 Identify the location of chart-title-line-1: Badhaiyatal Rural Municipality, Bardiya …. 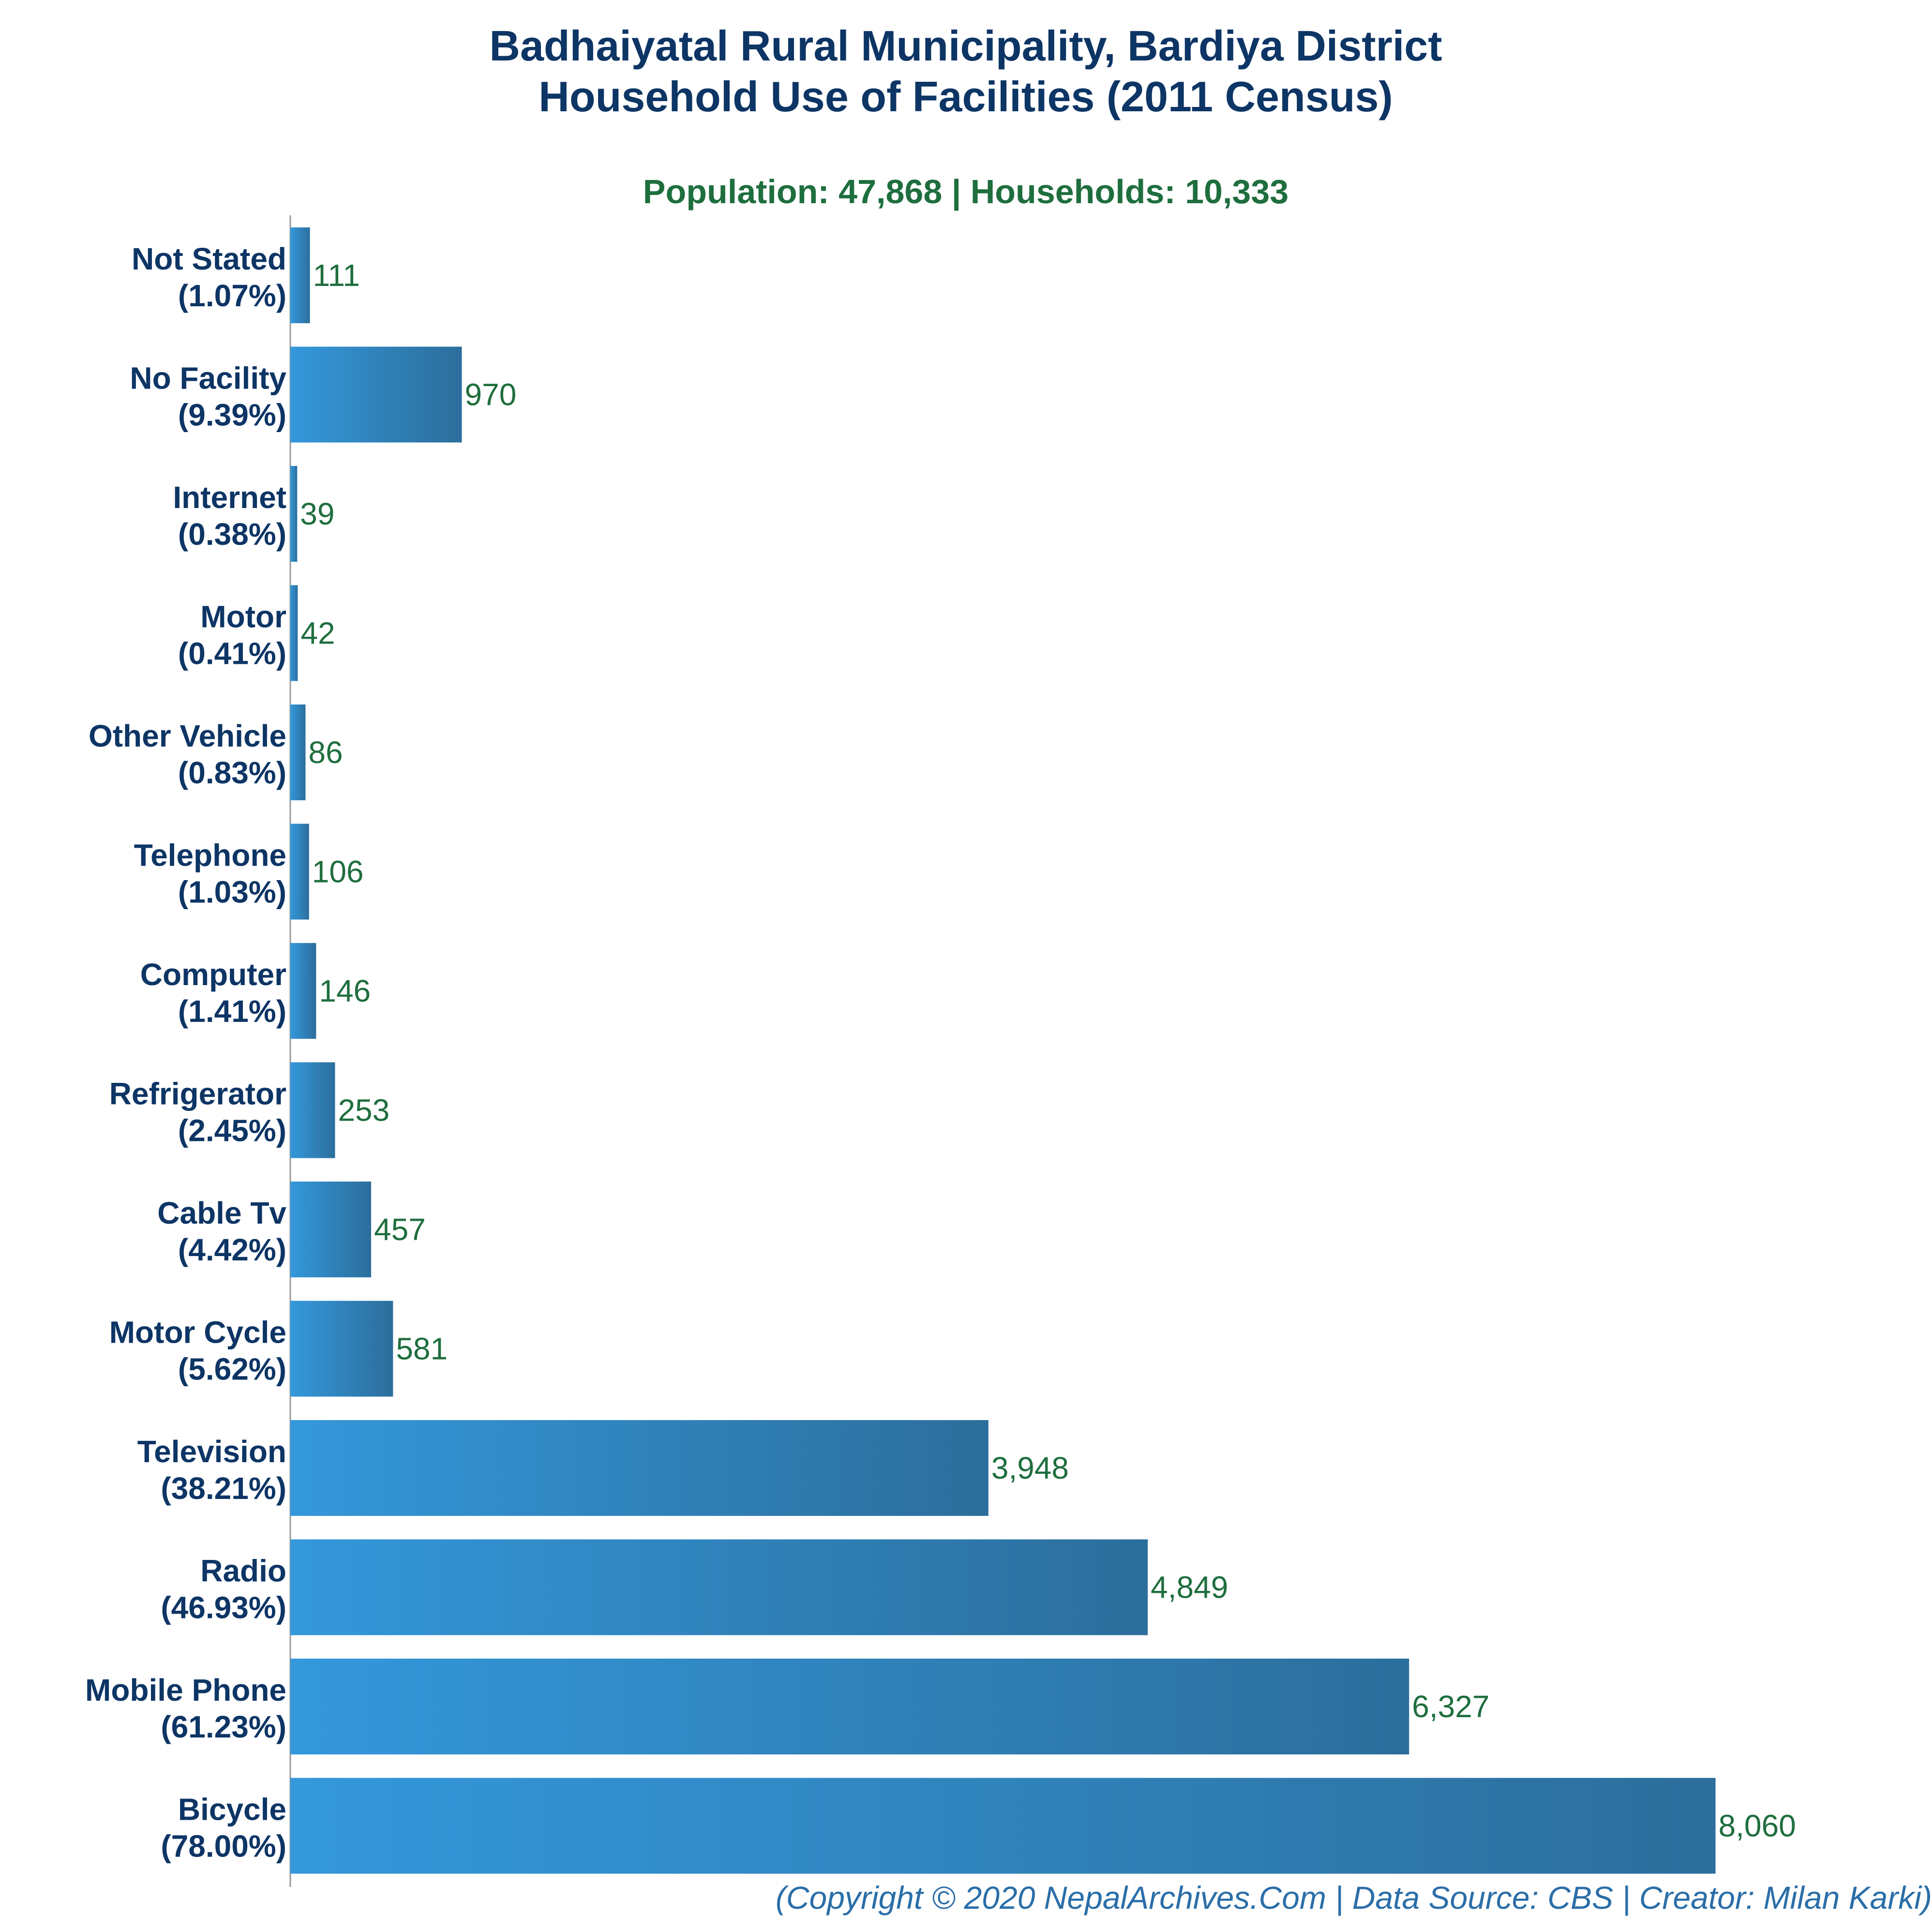
(965, 46).